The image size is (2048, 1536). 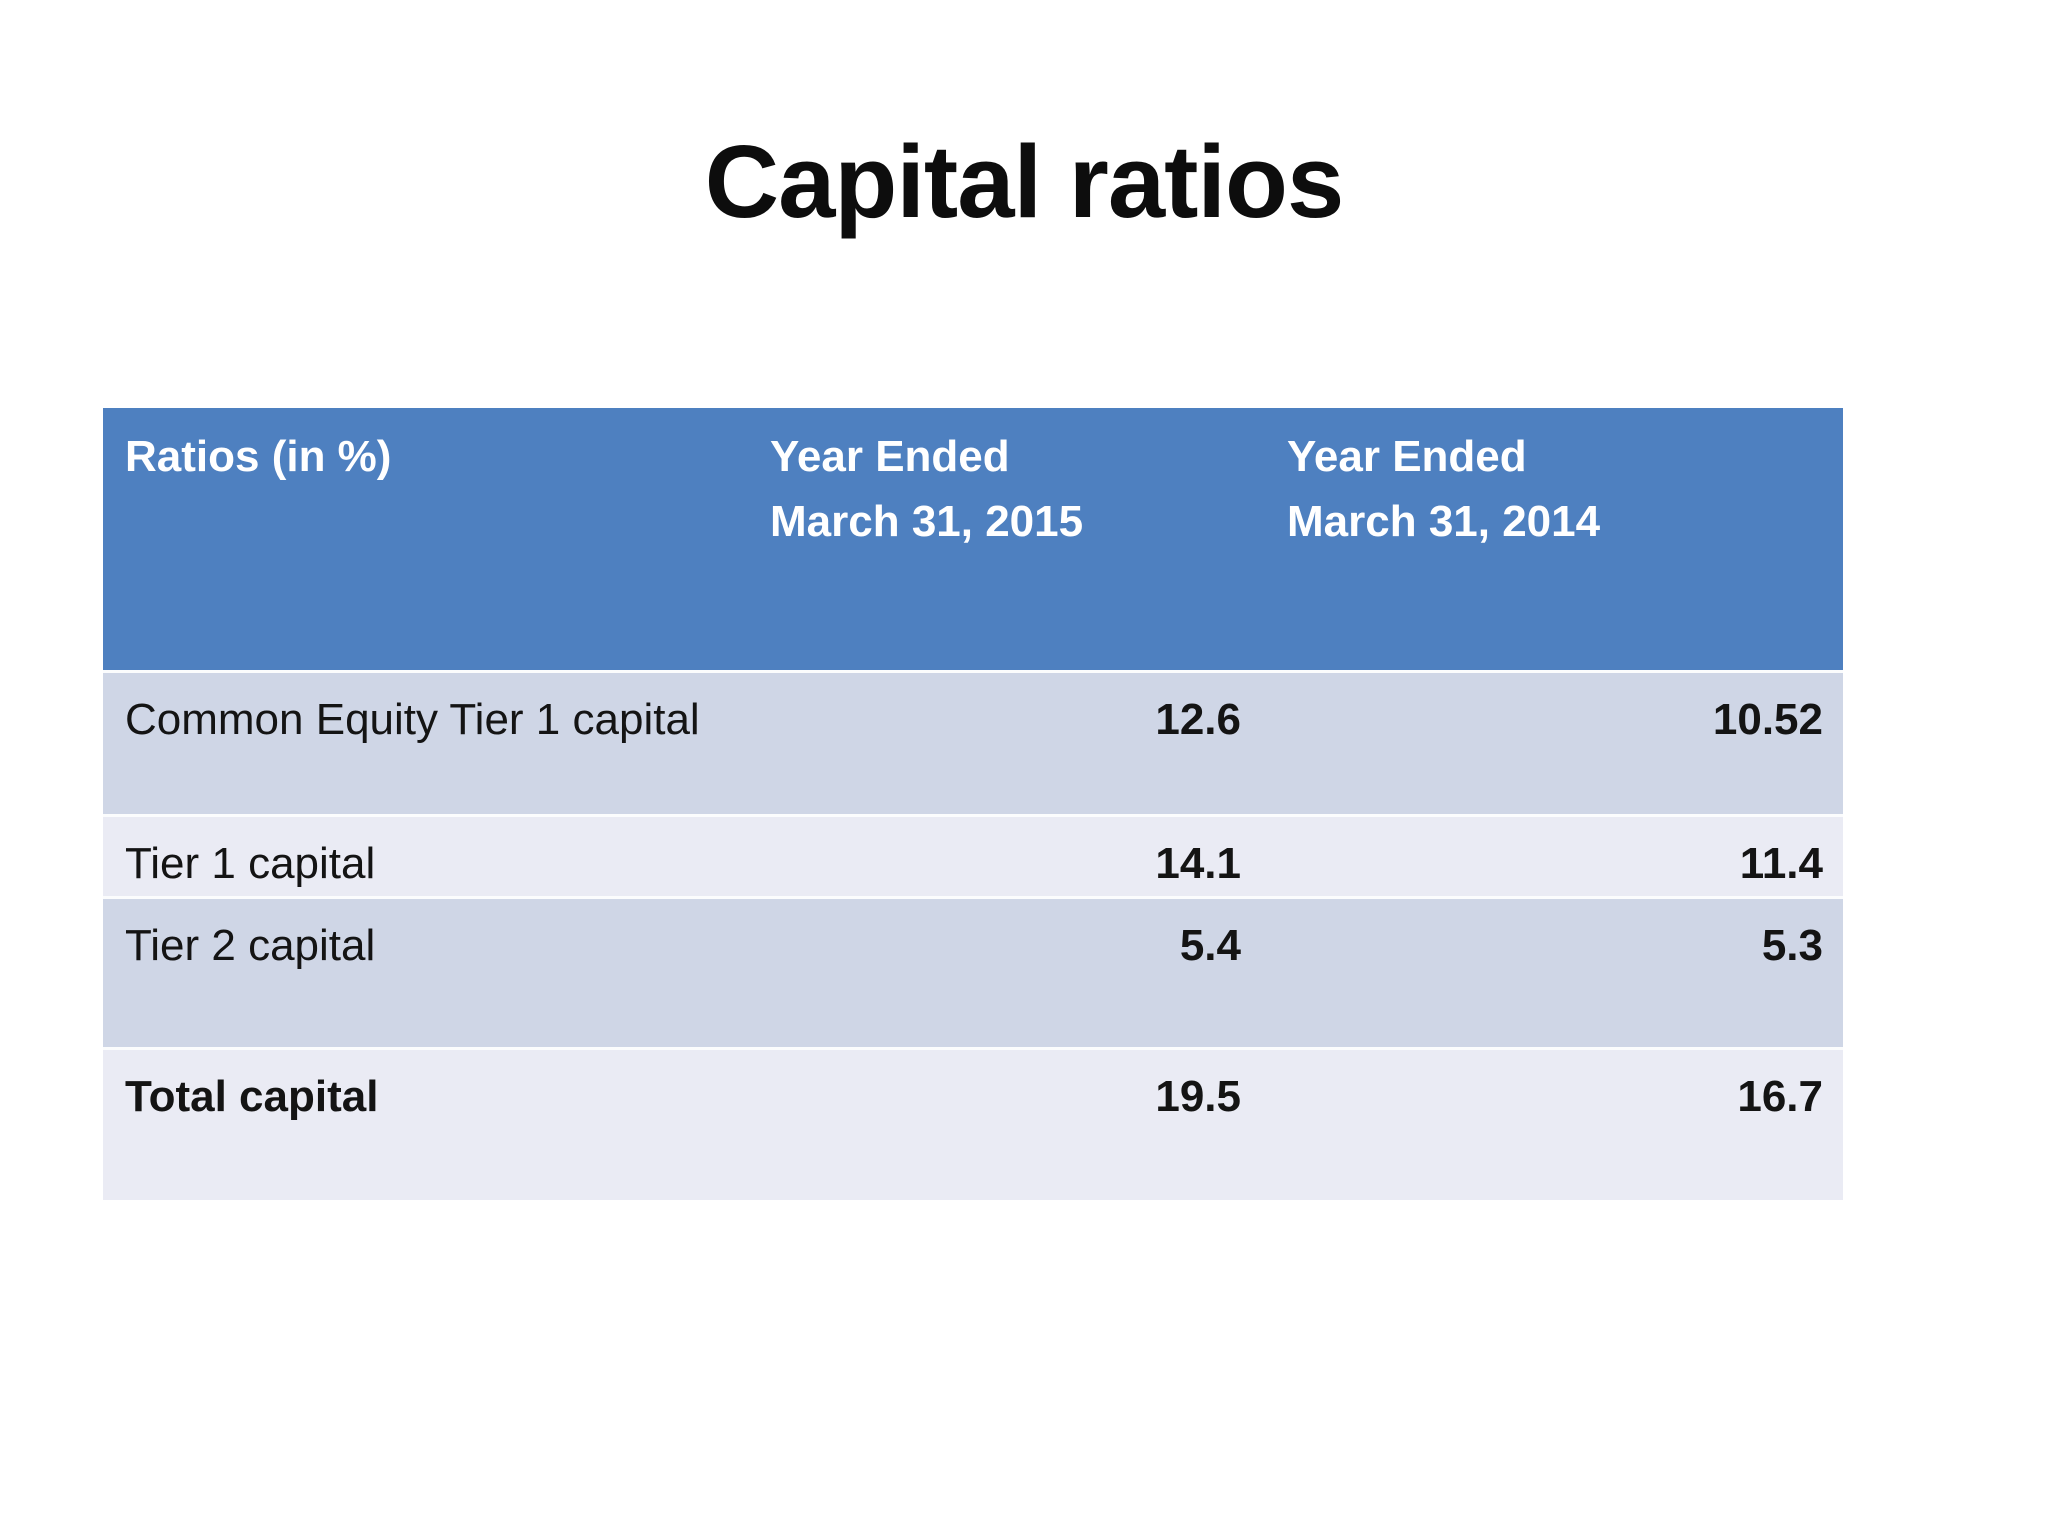 I want to click on value-2015: 19.5, so click(x=1006, y=1123).